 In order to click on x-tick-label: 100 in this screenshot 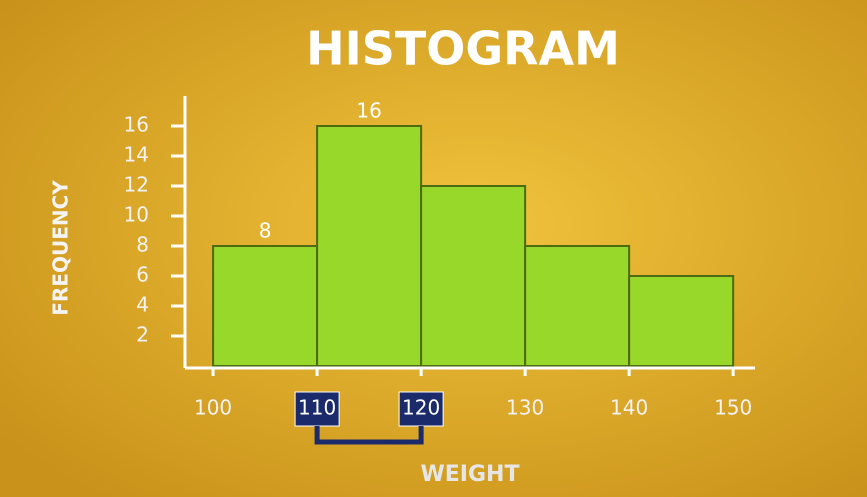, I will do `click(213, 408)`.